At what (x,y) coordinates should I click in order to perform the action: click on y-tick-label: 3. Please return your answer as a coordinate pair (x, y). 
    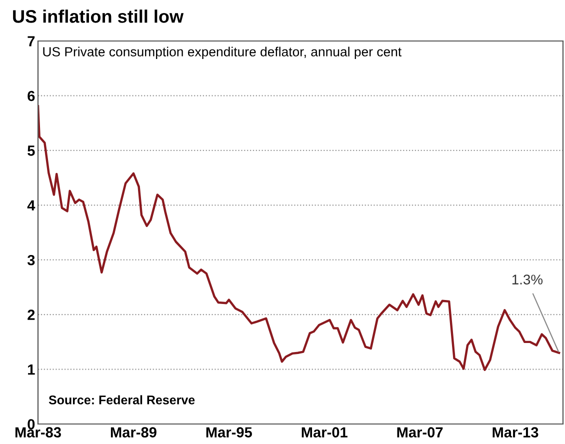
    Looking at the image, I should click on (31, 260).